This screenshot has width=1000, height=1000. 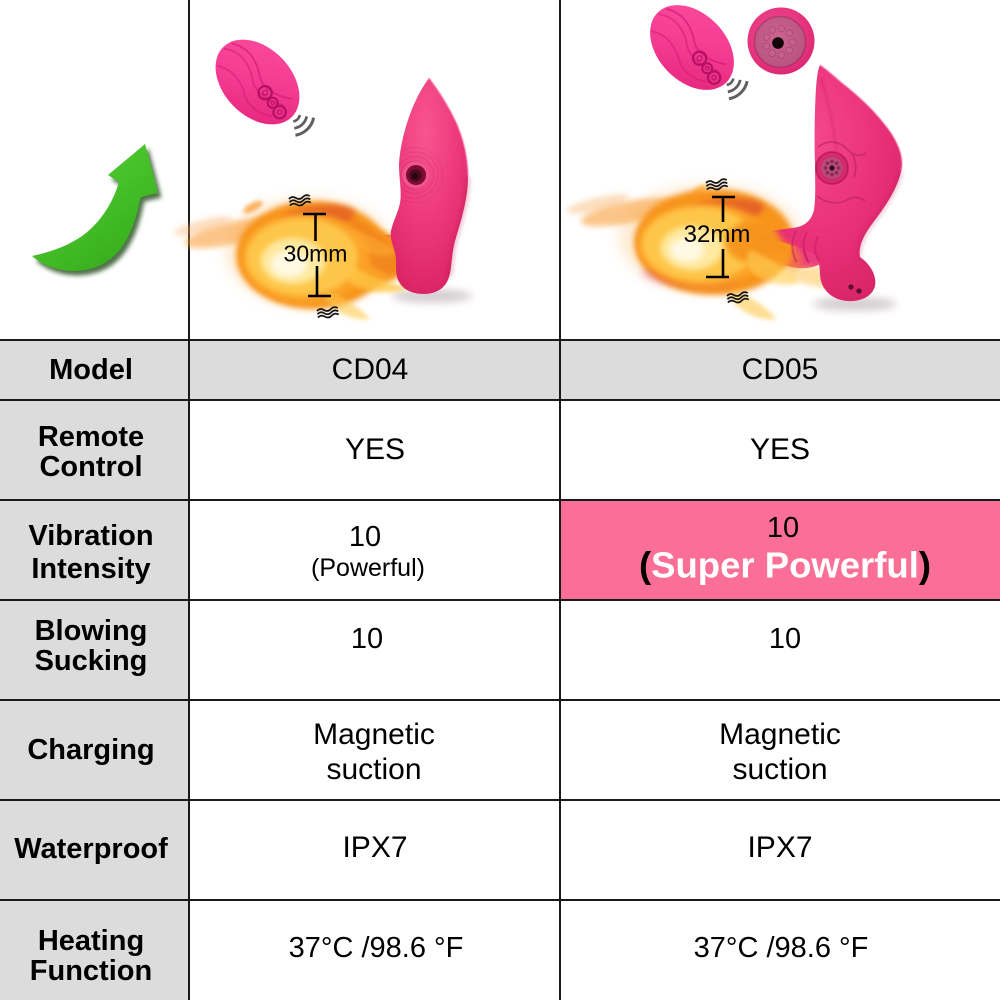 What do you see at coordinates (717, 234) in the screenshot?
I see `svg-text: 32mm` at bounding box center [717, 234].